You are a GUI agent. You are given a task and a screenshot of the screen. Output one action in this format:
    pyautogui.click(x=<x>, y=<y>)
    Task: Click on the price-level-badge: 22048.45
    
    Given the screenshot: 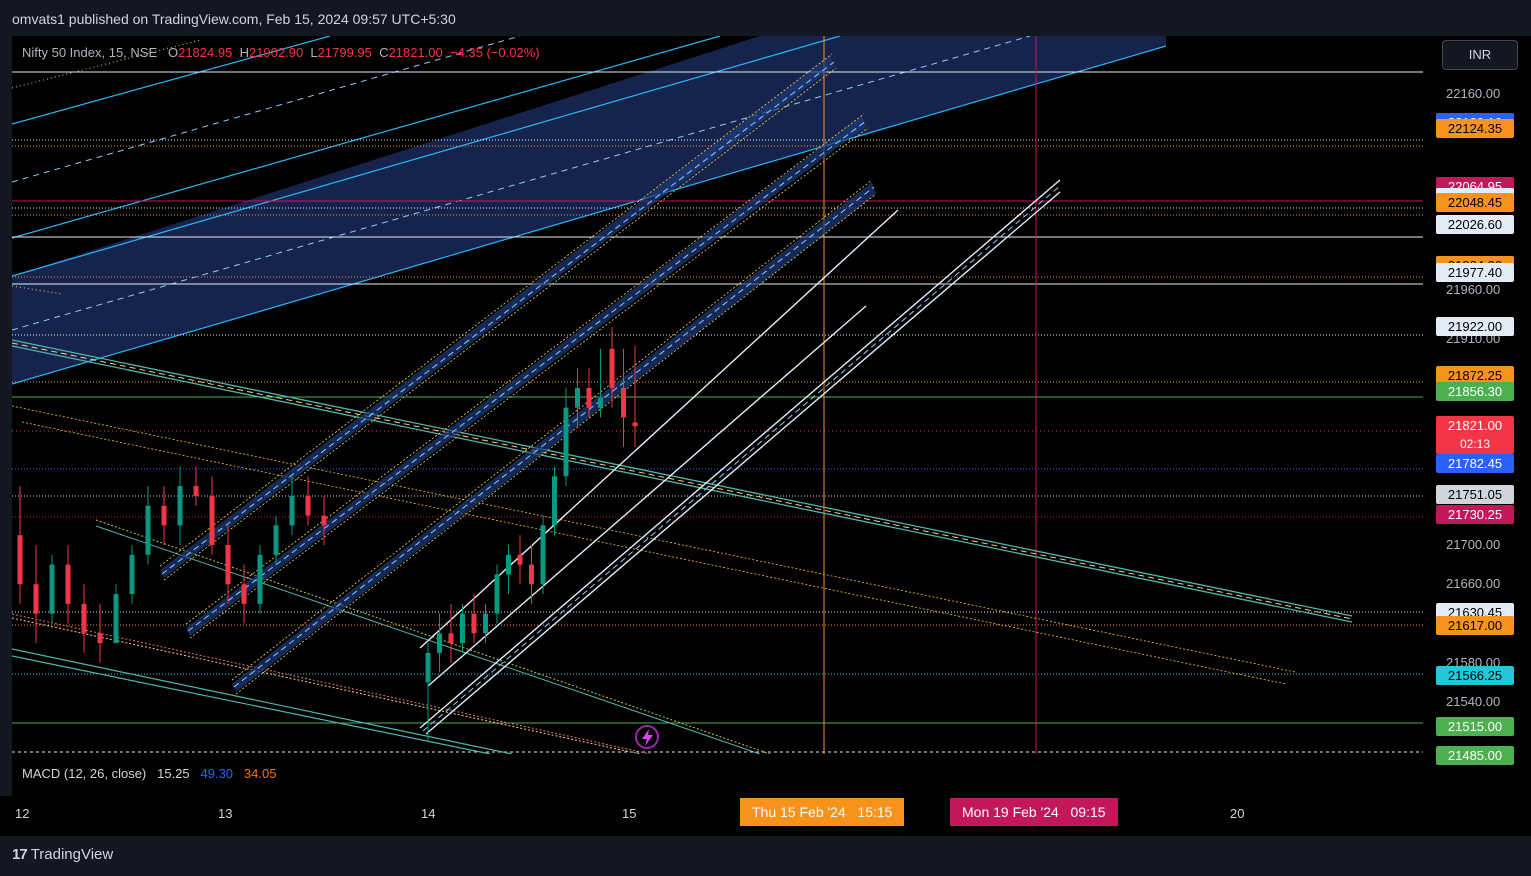 What is the action you would take?
    pyautogui.click(x=1475, y=203)
    